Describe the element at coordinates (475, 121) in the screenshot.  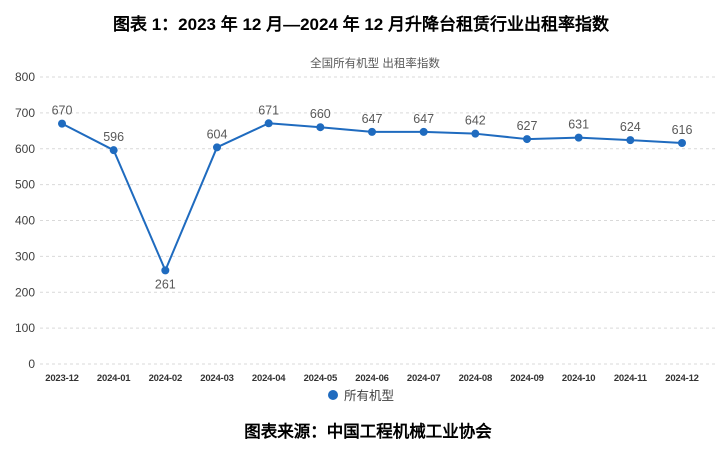
I see `data-point-label: 642` at that location.